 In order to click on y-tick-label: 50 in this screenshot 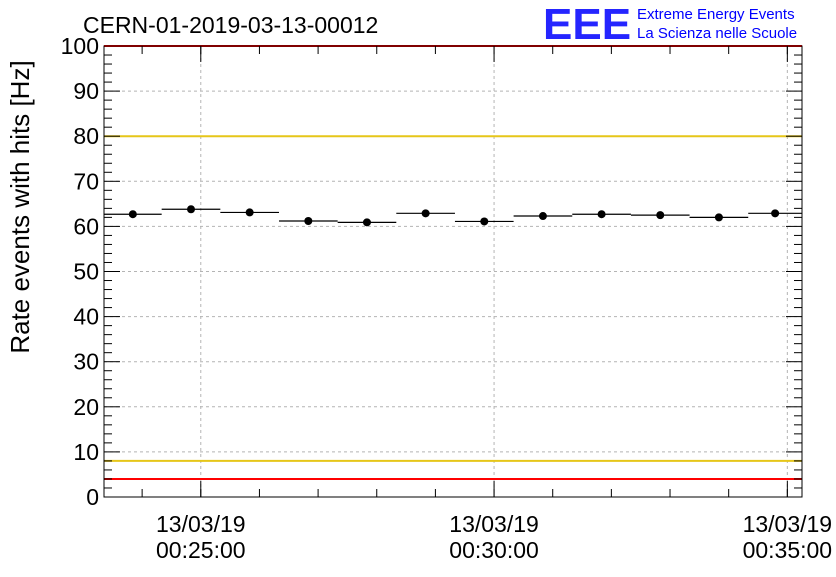, I will do `click(86, 272)`.